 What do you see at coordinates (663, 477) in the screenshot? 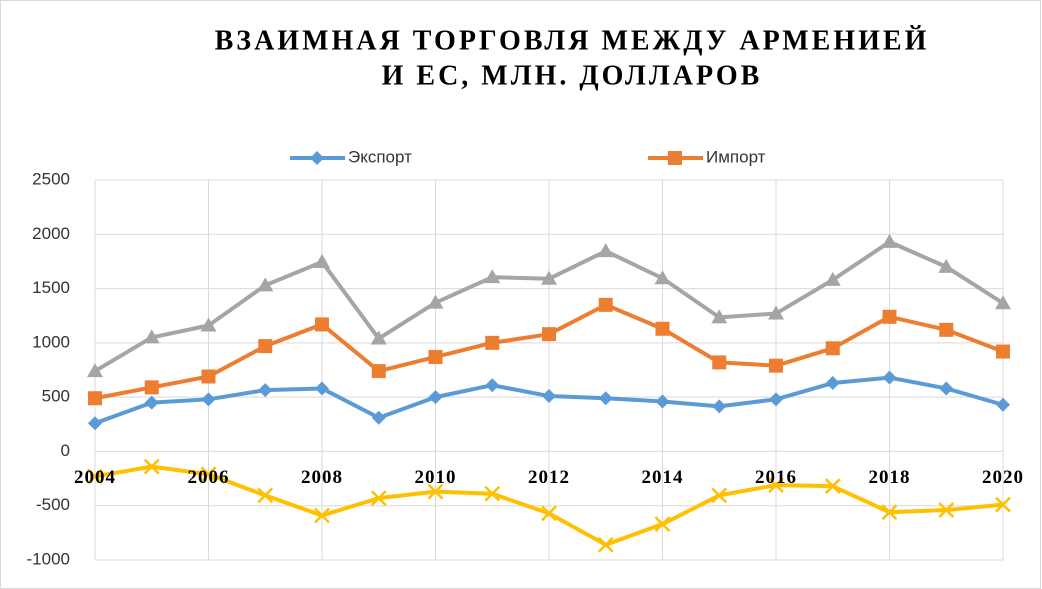
I see `x-tick-label: 2014` at bounding box center [663, 477].